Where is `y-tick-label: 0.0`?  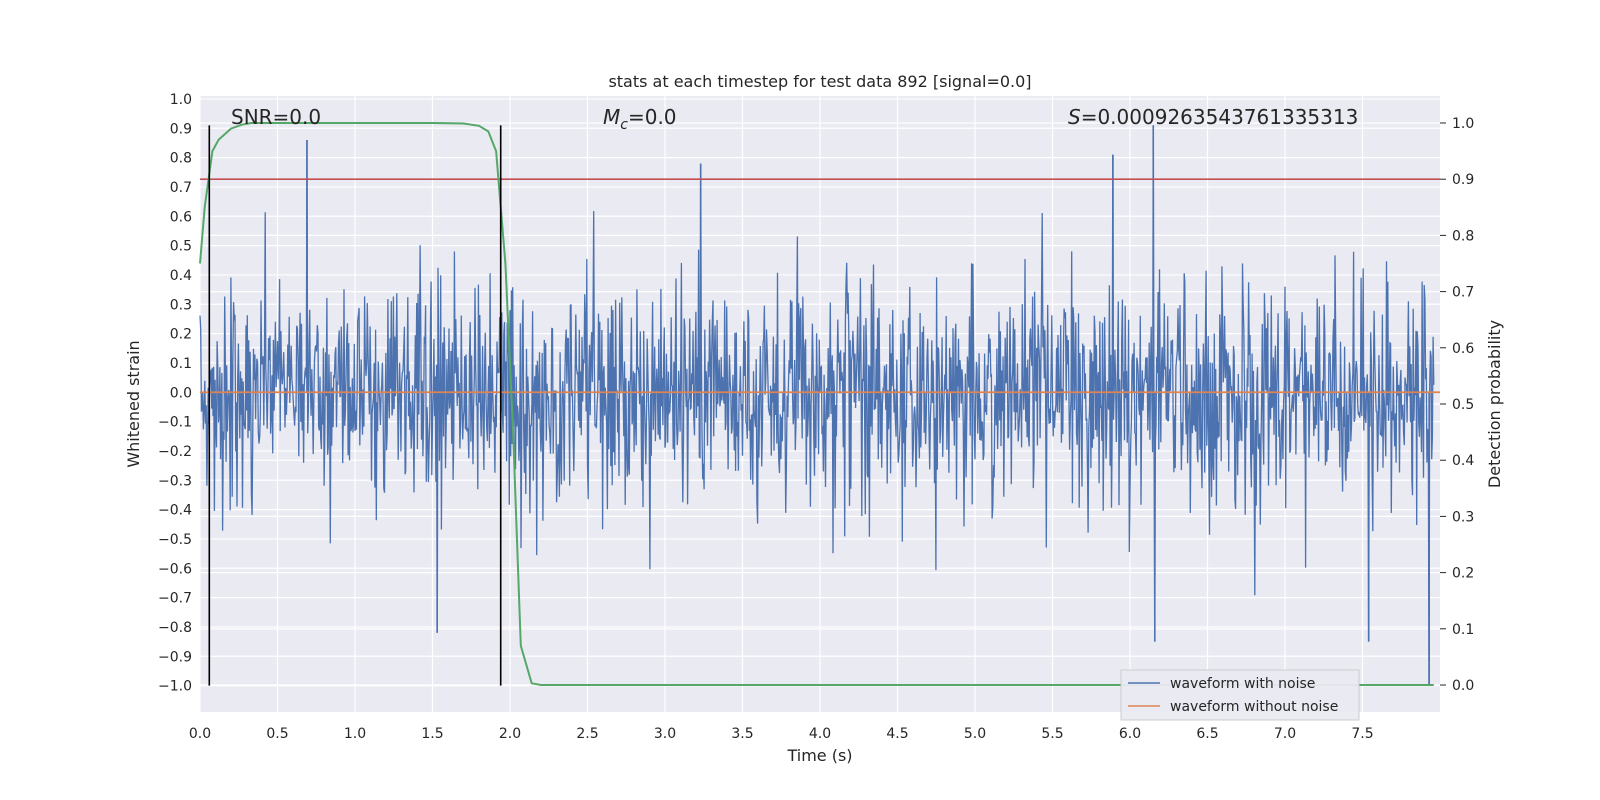 y-tick-label: 0.0 is located at coordinates (181, 393).